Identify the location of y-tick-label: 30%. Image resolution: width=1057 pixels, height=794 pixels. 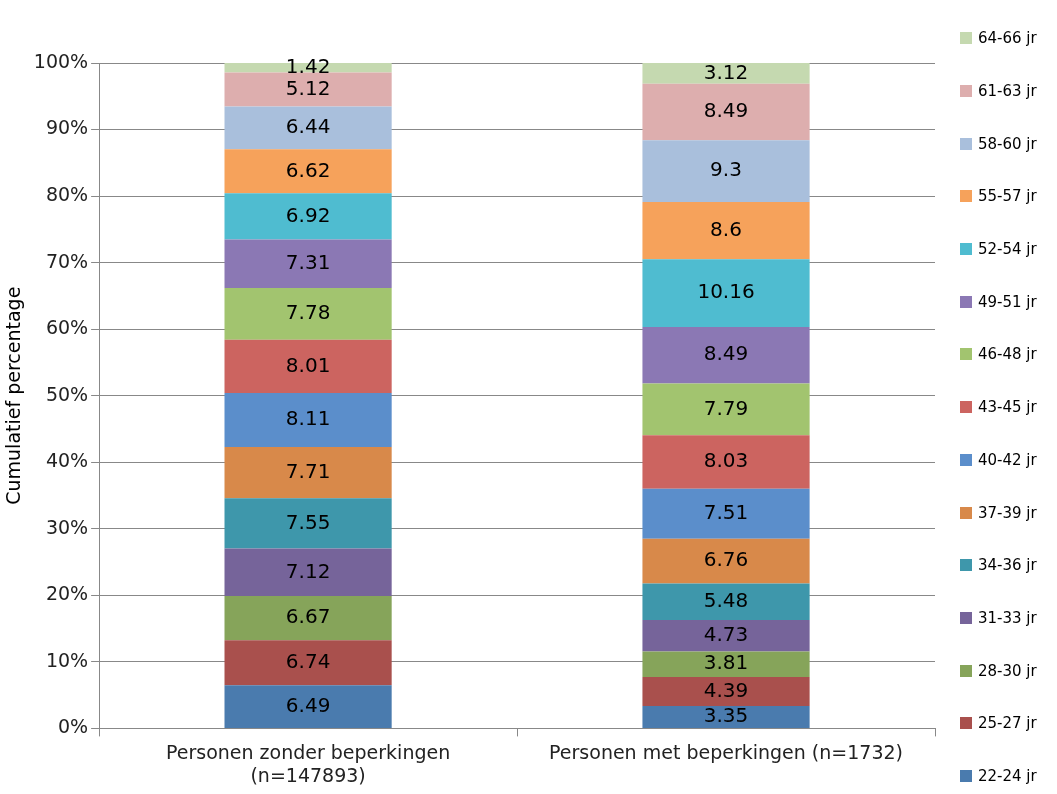
(67, 526).